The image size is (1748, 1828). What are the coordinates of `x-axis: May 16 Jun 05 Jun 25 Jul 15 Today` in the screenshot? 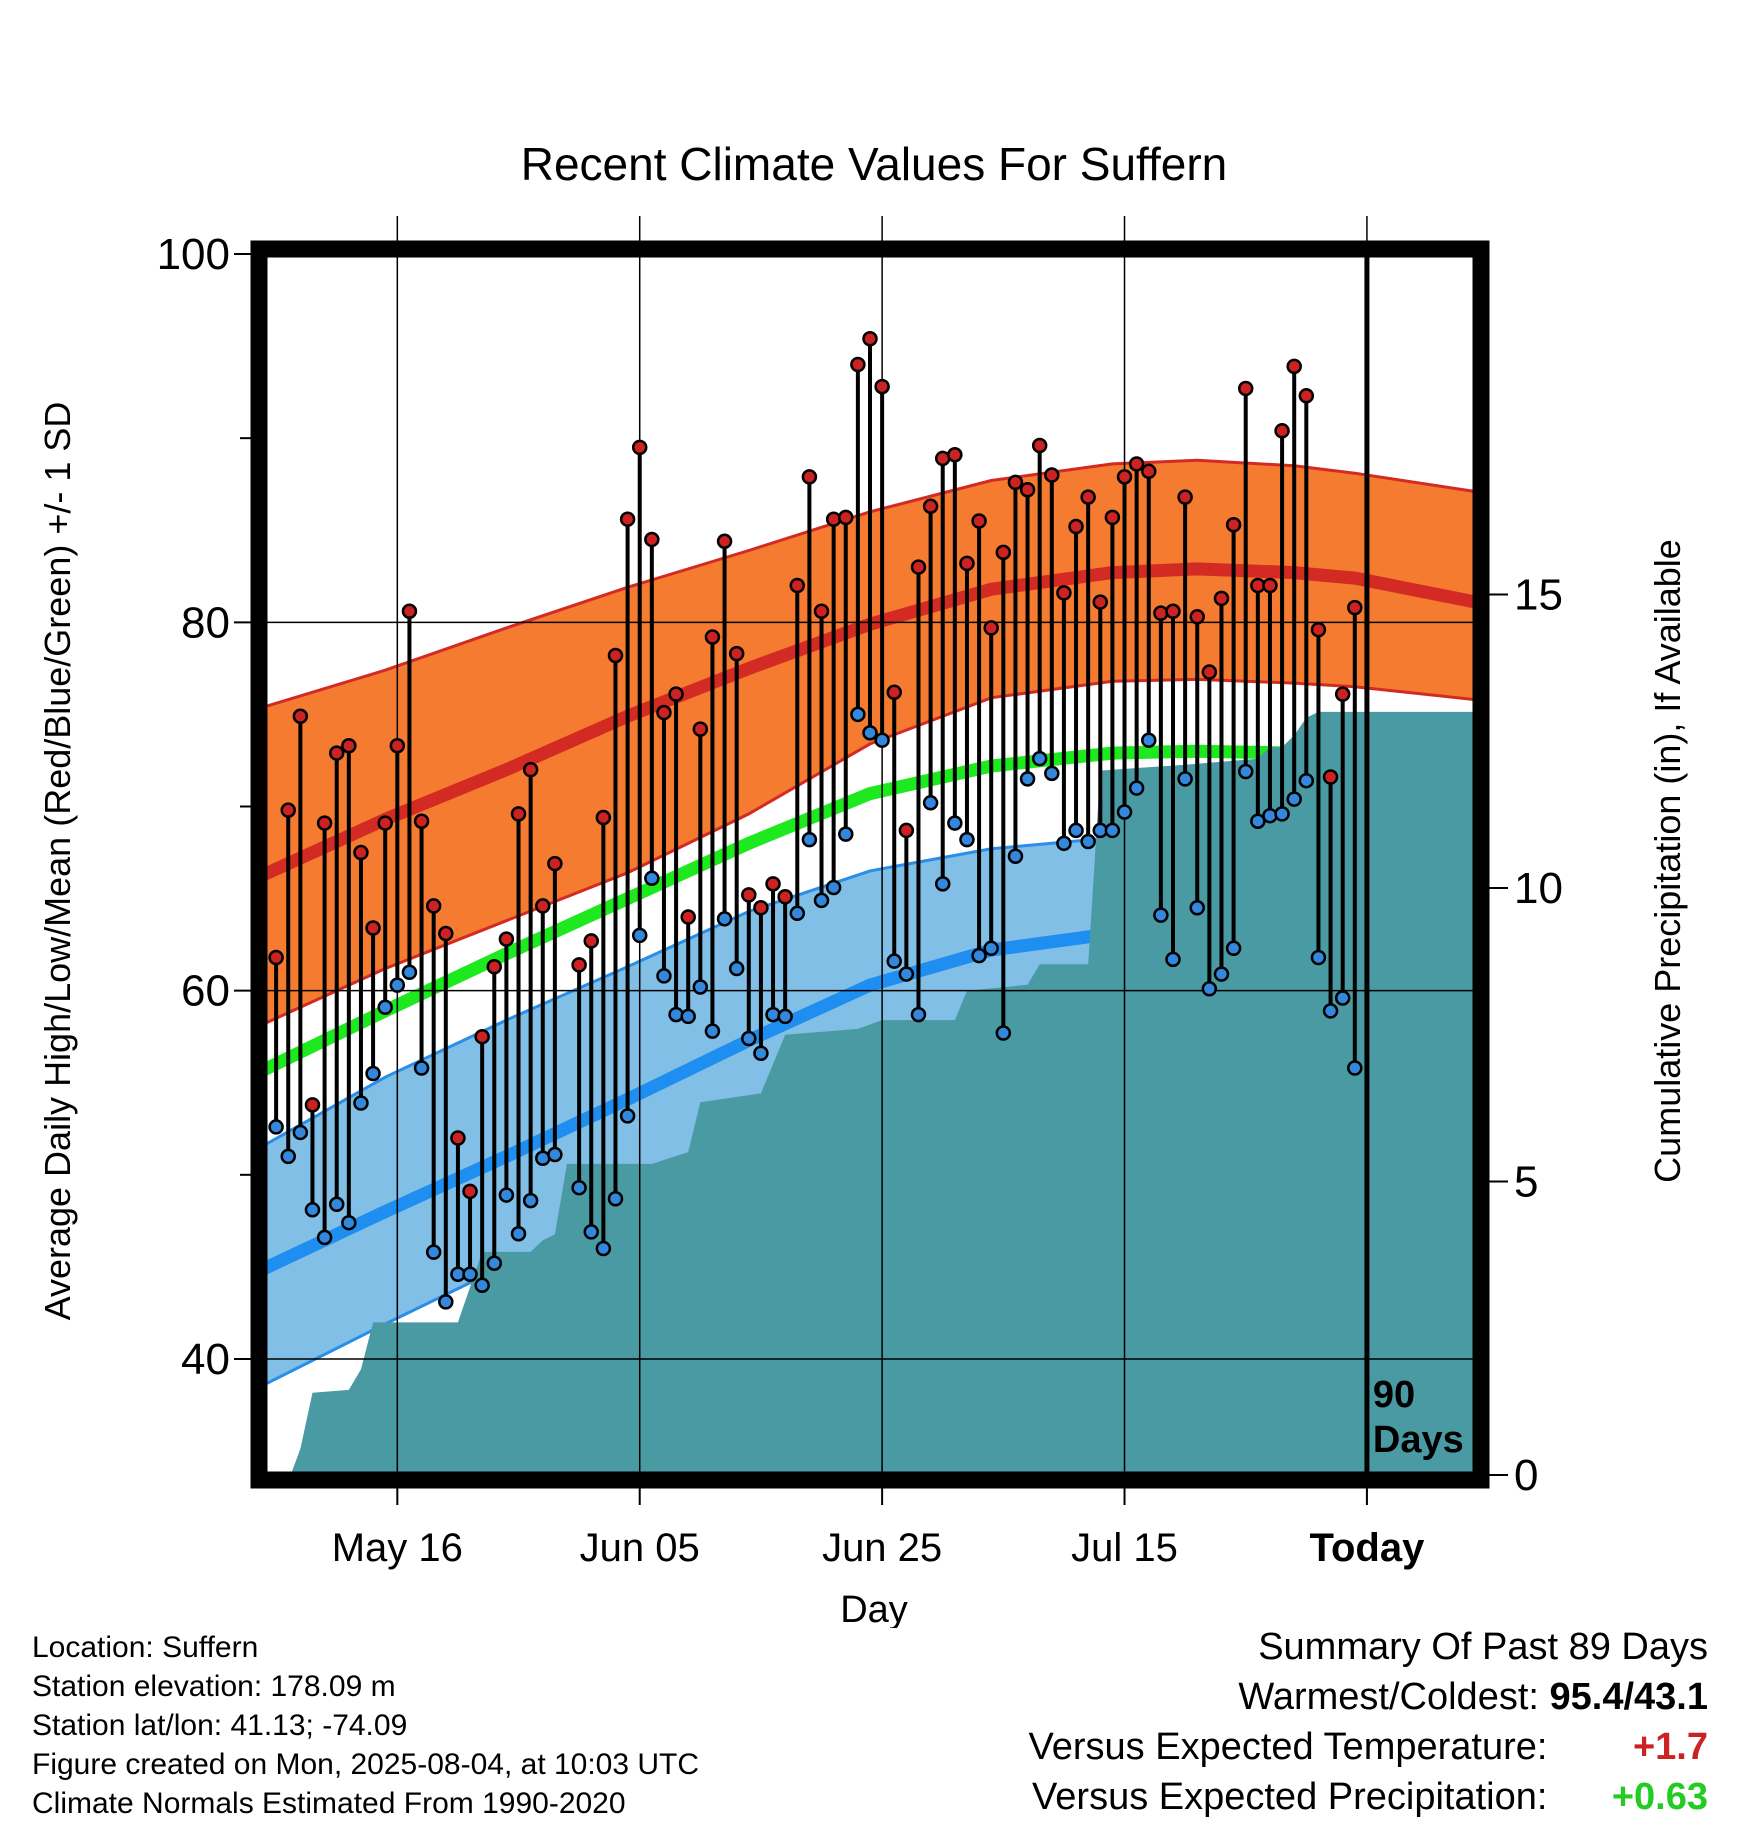 It's located at (878, 1528).